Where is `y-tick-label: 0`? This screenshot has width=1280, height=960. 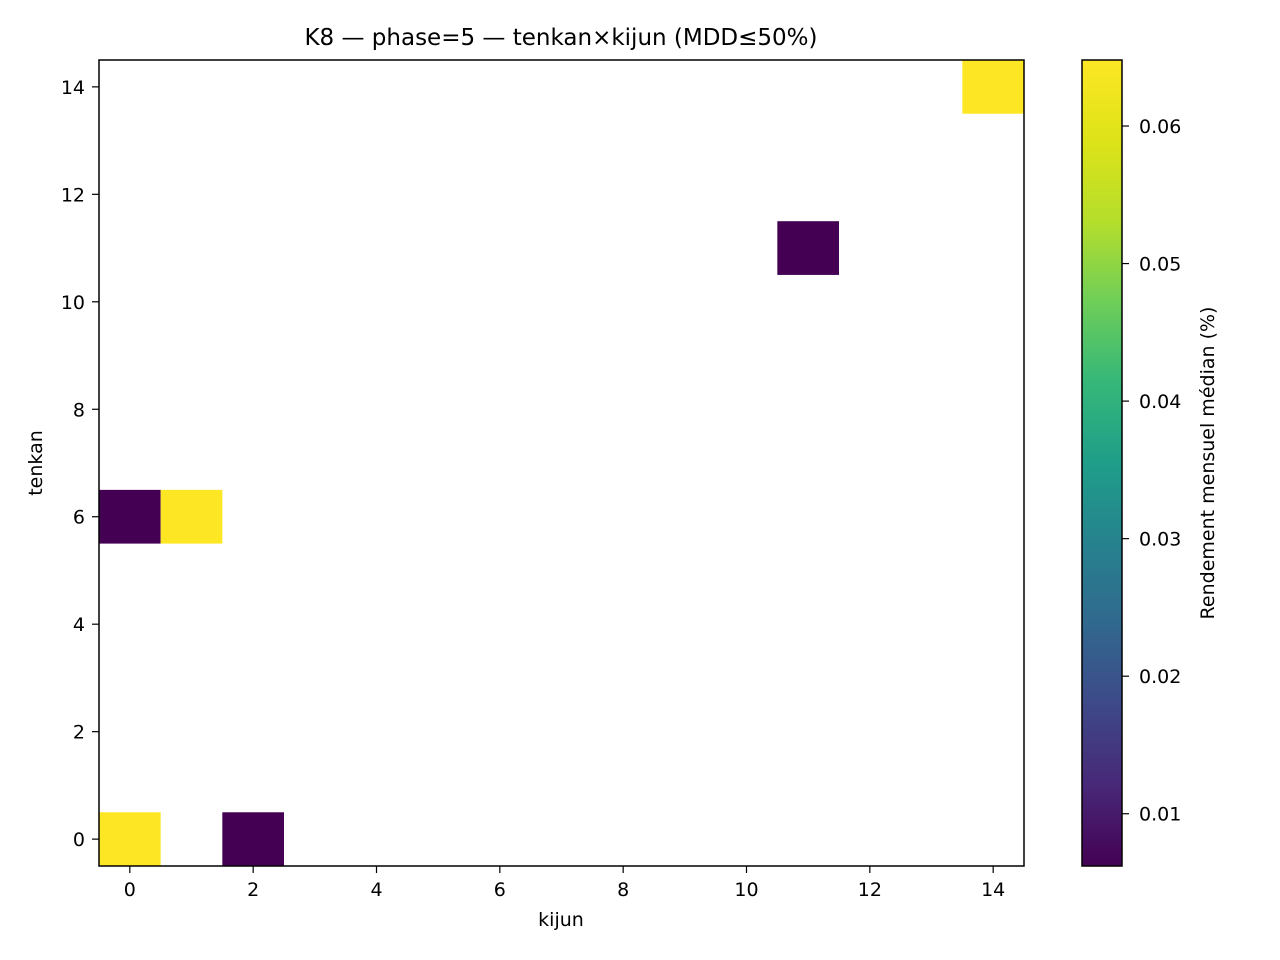
y-tick-label: 0 is located at coordinates (79, 840).